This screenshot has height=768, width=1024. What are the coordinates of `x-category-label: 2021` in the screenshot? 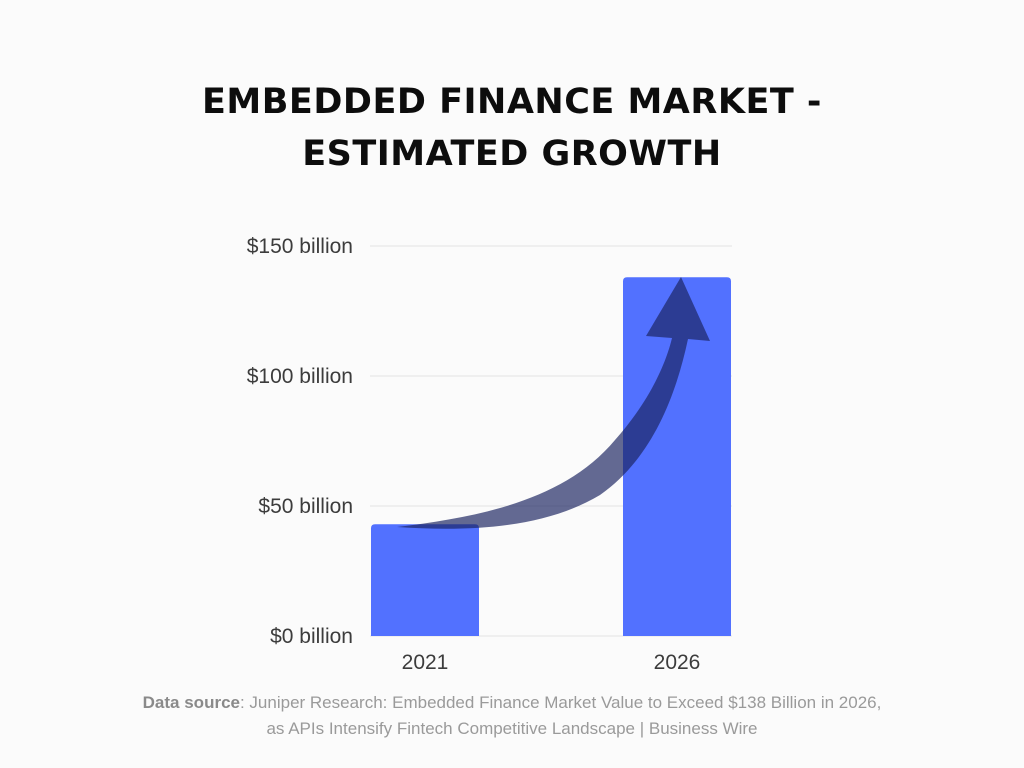 It's located at (425, 662).